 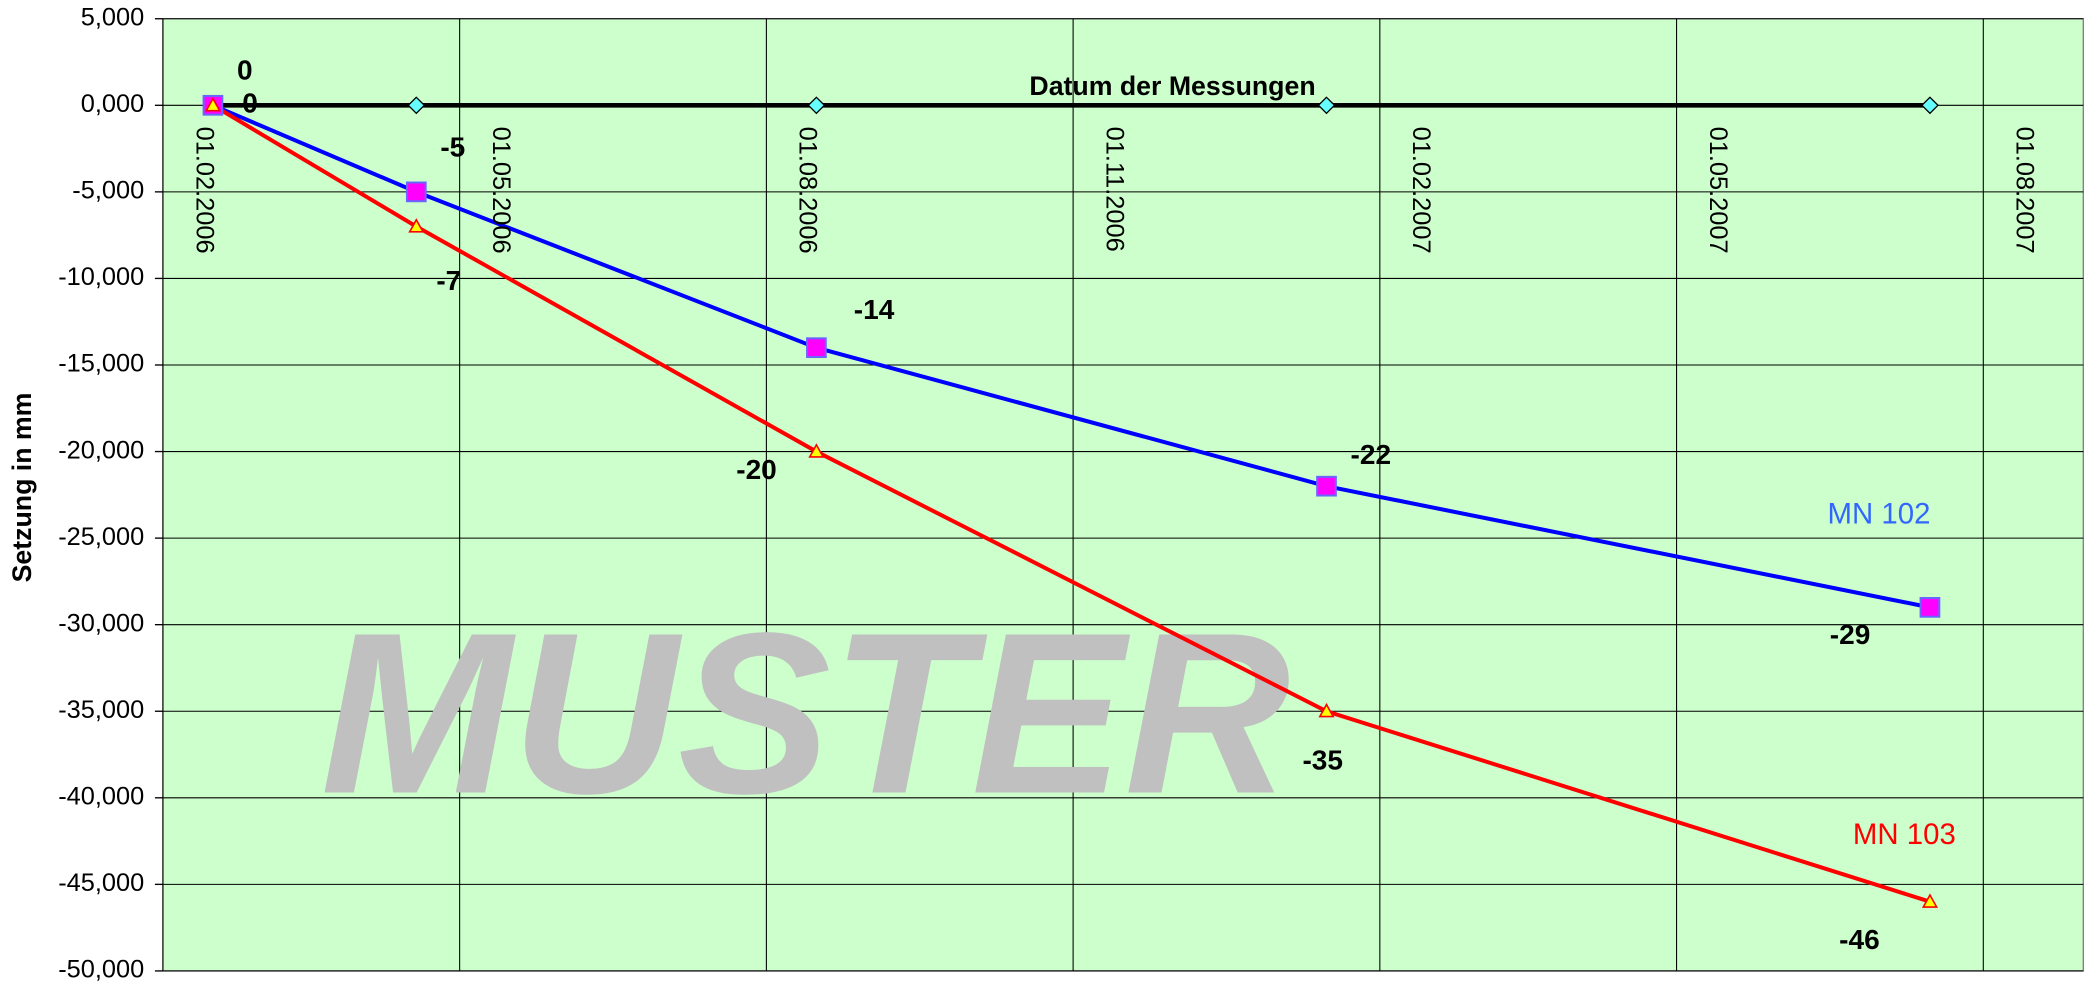 I want to click on x-tick-label: 01.02.2006, so click(x=204, y=190).